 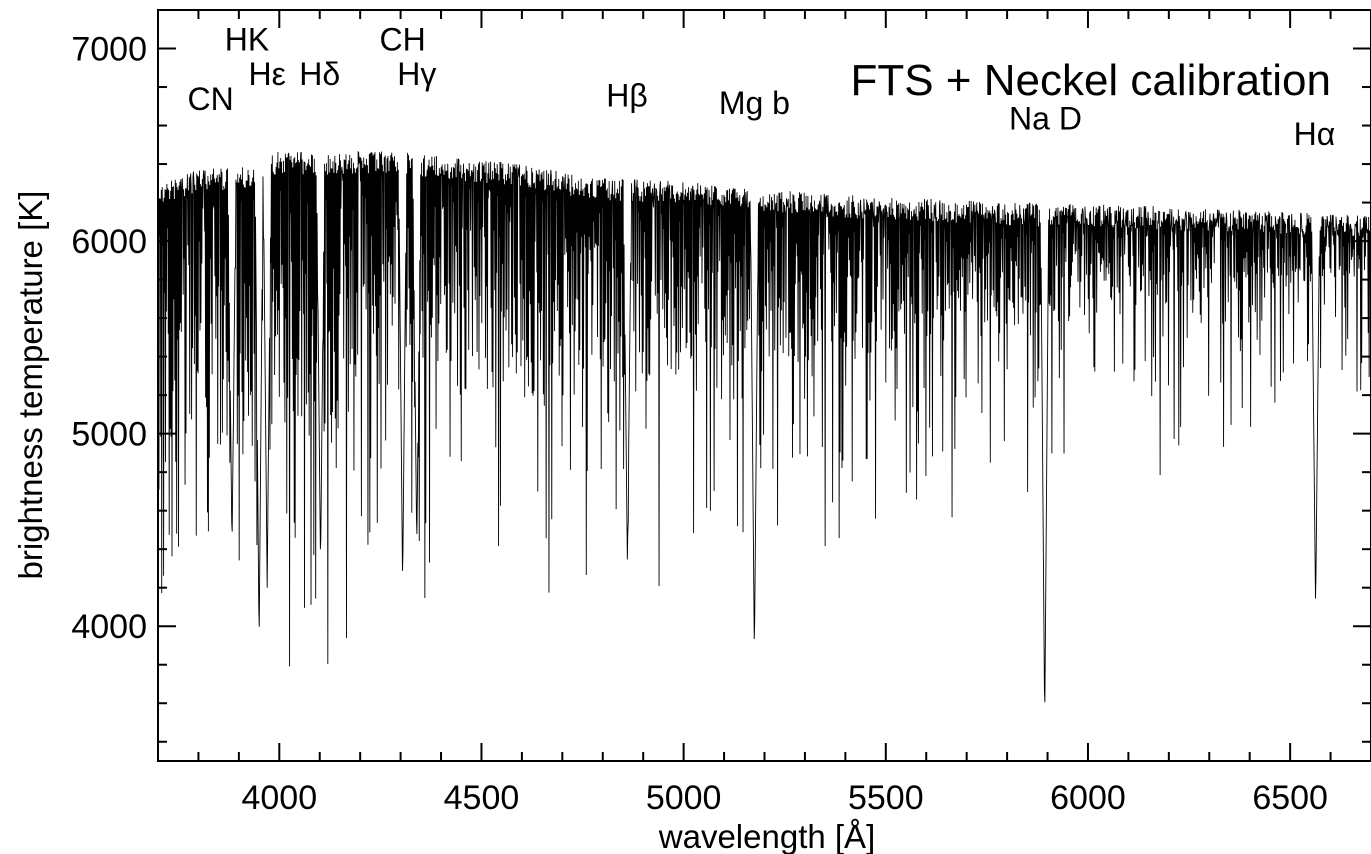 What do you see at coordinates (754, 103) in the screenshot?
I see `line-annotation: Mg b` at bounding box center [754, 103].